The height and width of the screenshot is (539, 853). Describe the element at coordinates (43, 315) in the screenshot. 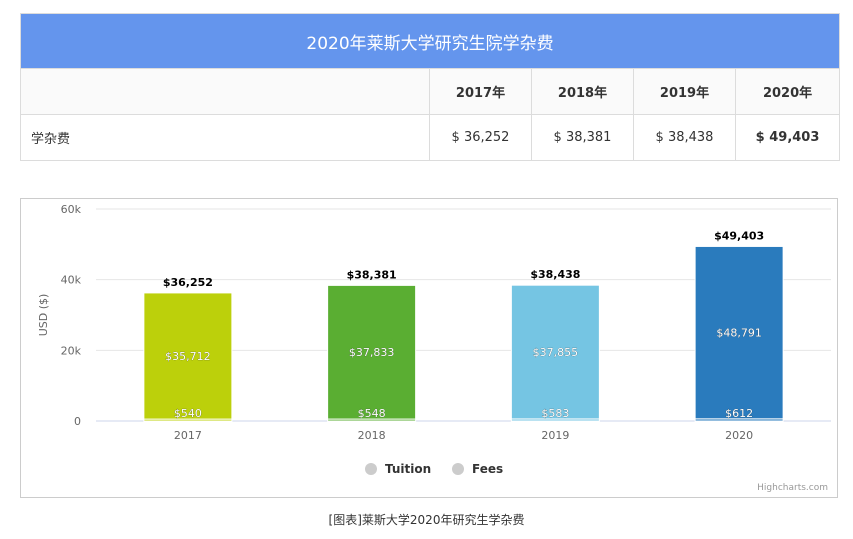

I see `y-axis-title: USD ($)` at that location.